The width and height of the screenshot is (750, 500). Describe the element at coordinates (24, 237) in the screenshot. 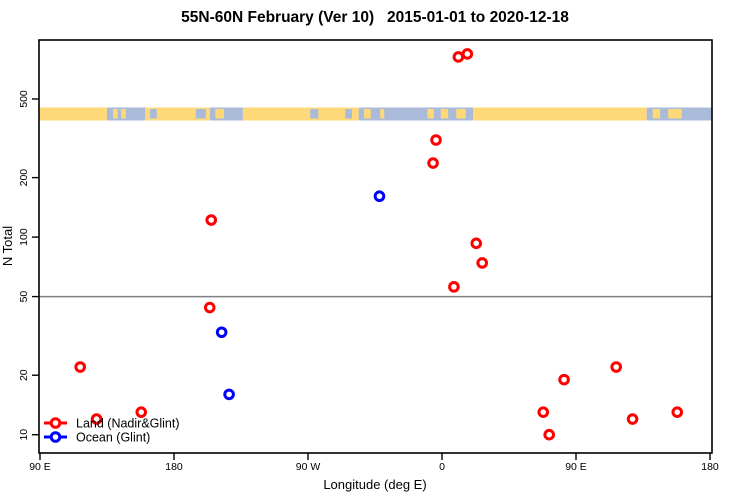

I see `y-tick-label: 100` at that location.